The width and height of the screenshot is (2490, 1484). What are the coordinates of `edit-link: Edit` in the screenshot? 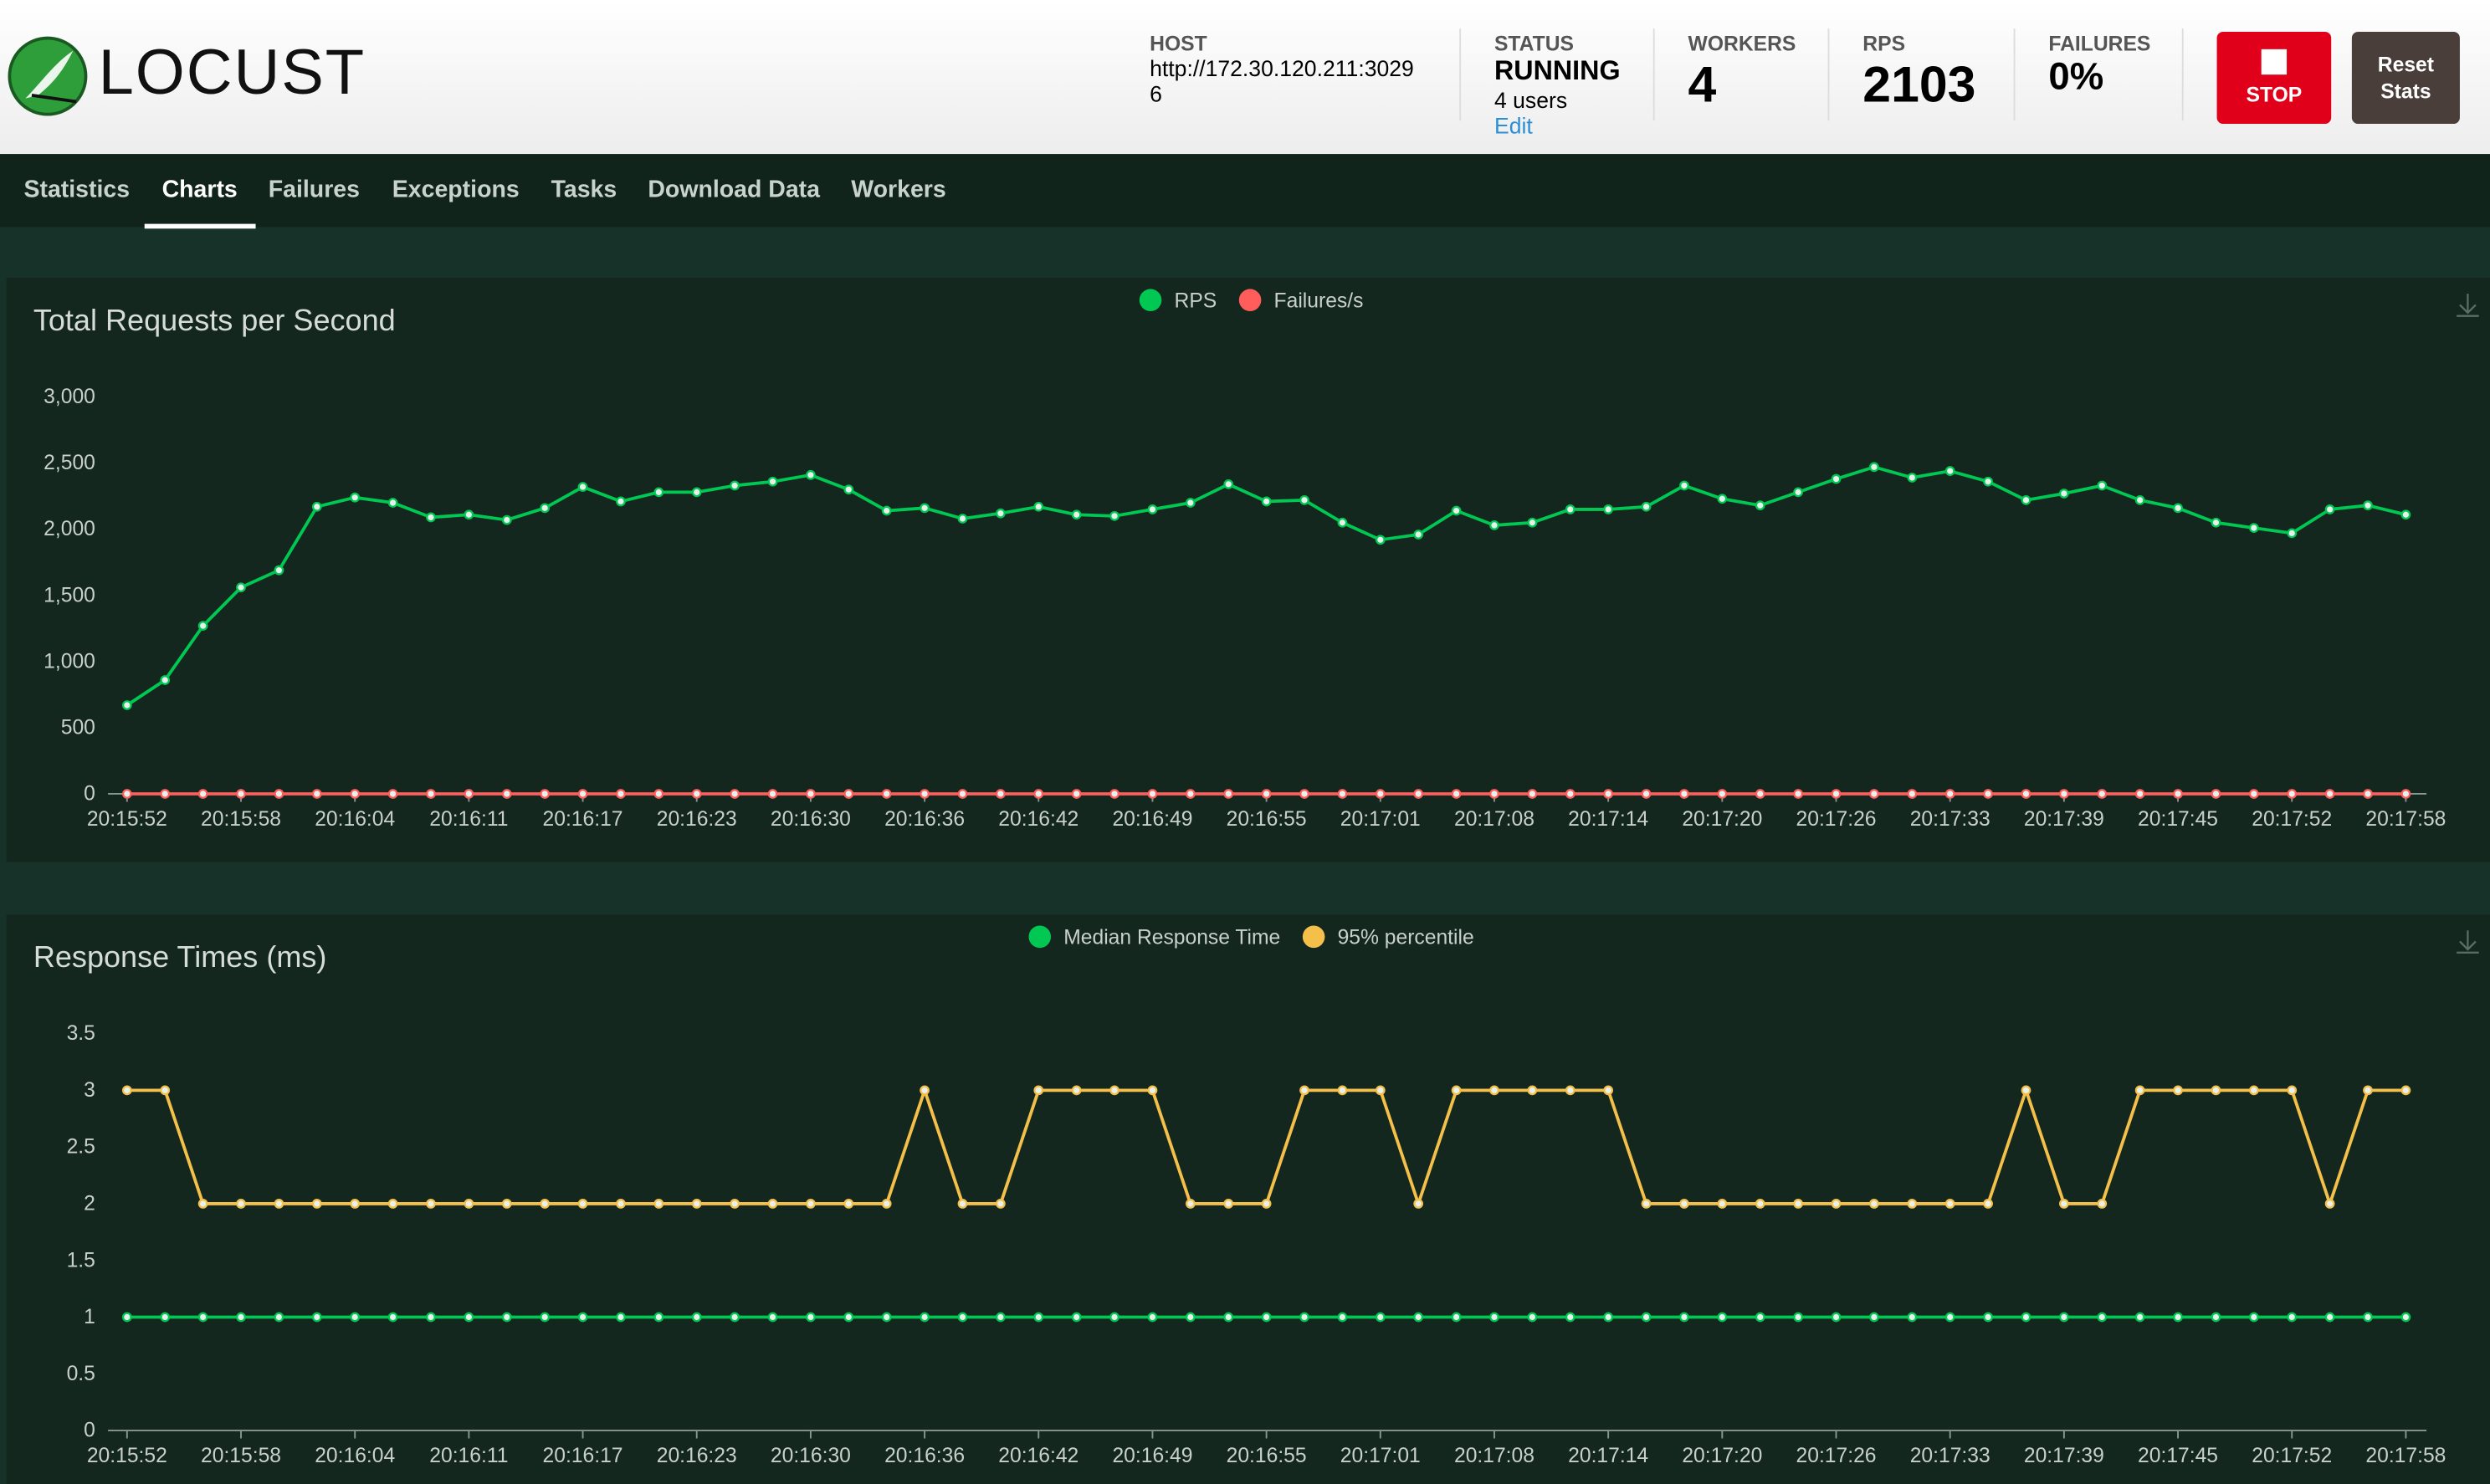 It's located at (1513, 125).